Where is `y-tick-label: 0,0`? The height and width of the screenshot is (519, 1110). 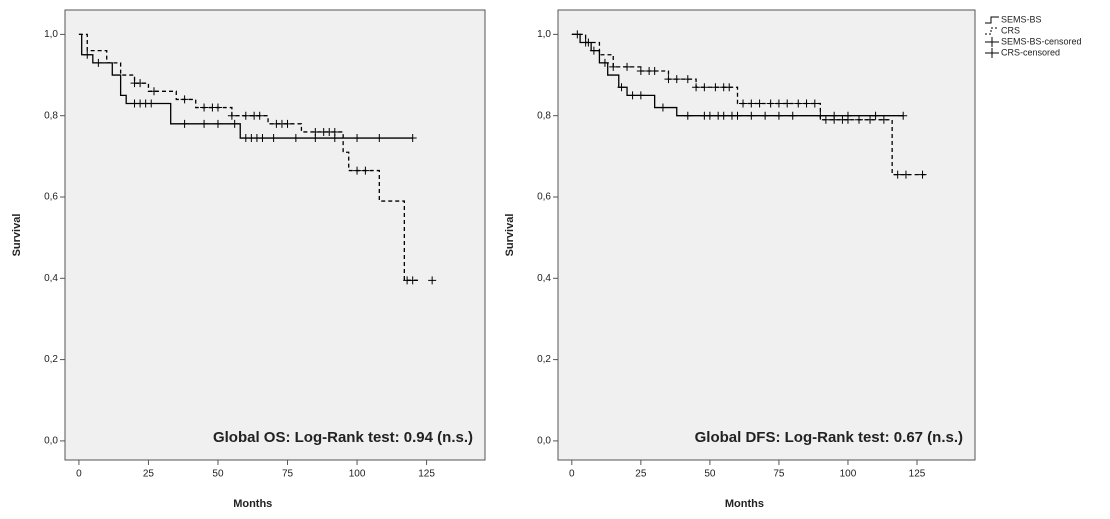
y-tick-label: 0,0 is located at coordinates (51, 441).